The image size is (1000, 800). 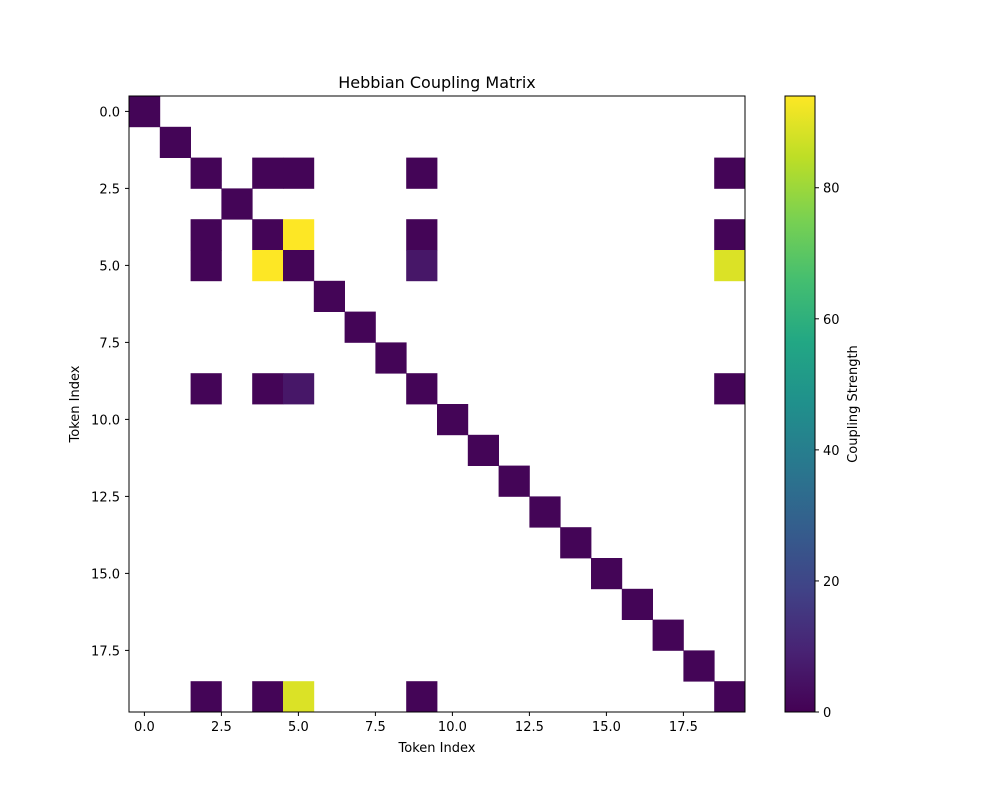 What do you see at coordinates (109, 266) in the screenshot?
I see `y-tick-label: 5.0` at bounding box center [109, 266].